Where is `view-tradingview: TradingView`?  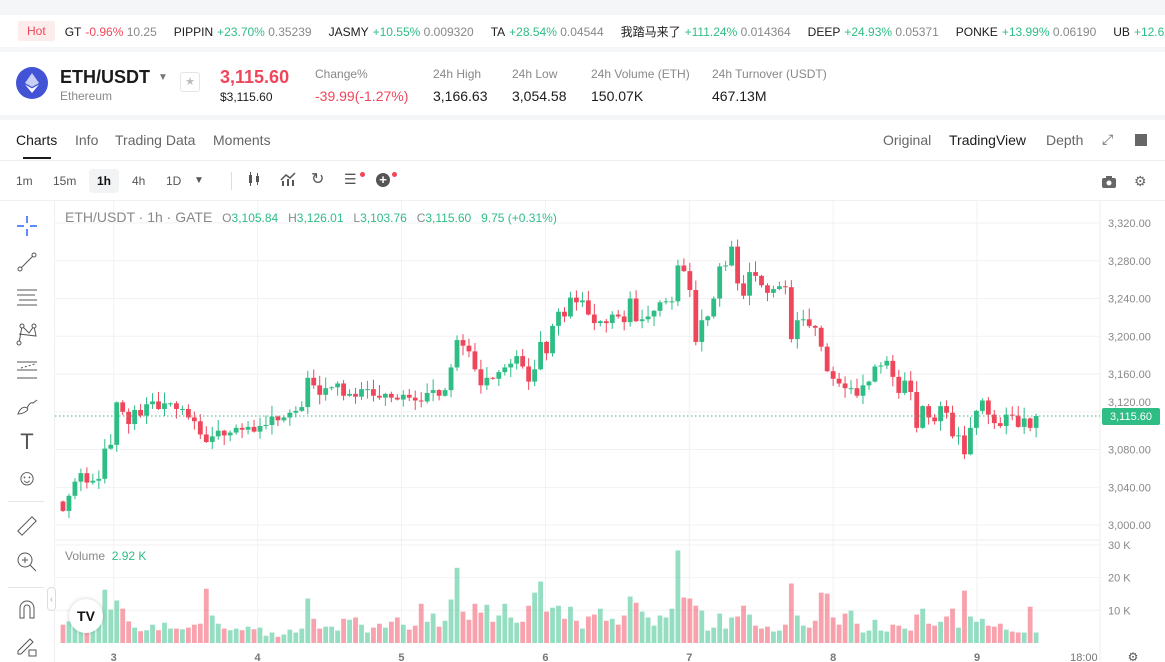
view-tradingview: TradingView is located at coordinates (988, 140).